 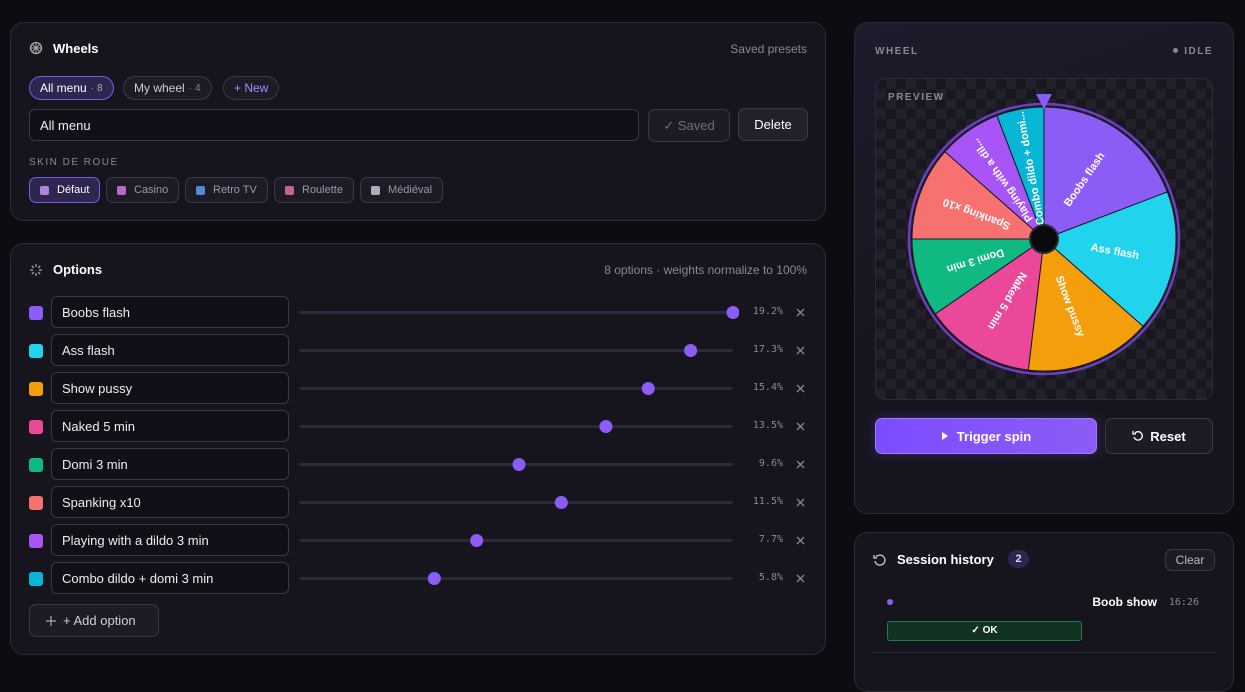 What do you see at coordinates (78, 269) in the screenshot?
I see `title: Options` at bounding box center [78, 269].